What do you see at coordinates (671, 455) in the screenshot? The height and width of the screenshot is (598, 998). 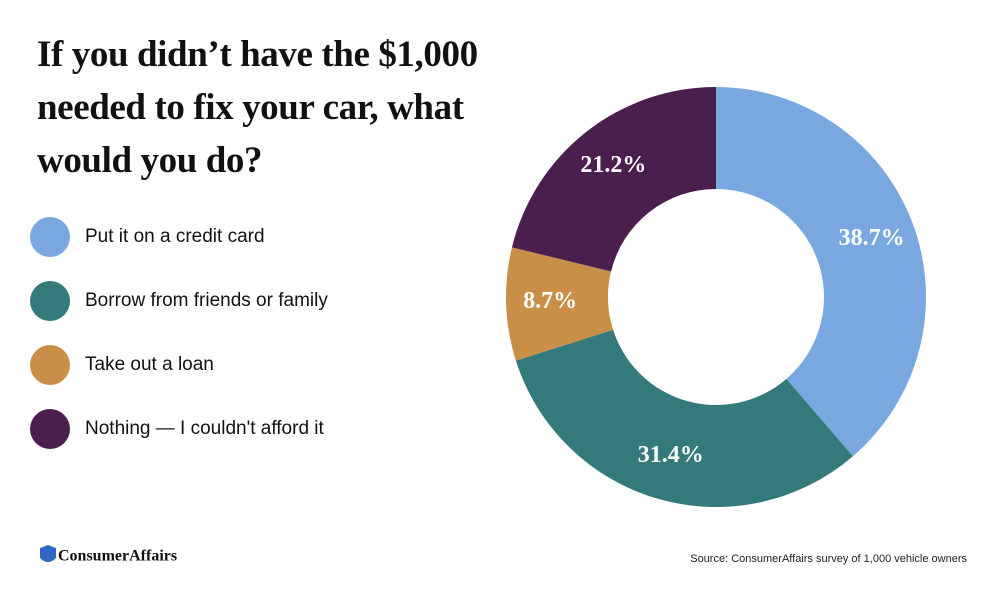 I see `value-label: 31.4%` at bounding box center [671, 455].